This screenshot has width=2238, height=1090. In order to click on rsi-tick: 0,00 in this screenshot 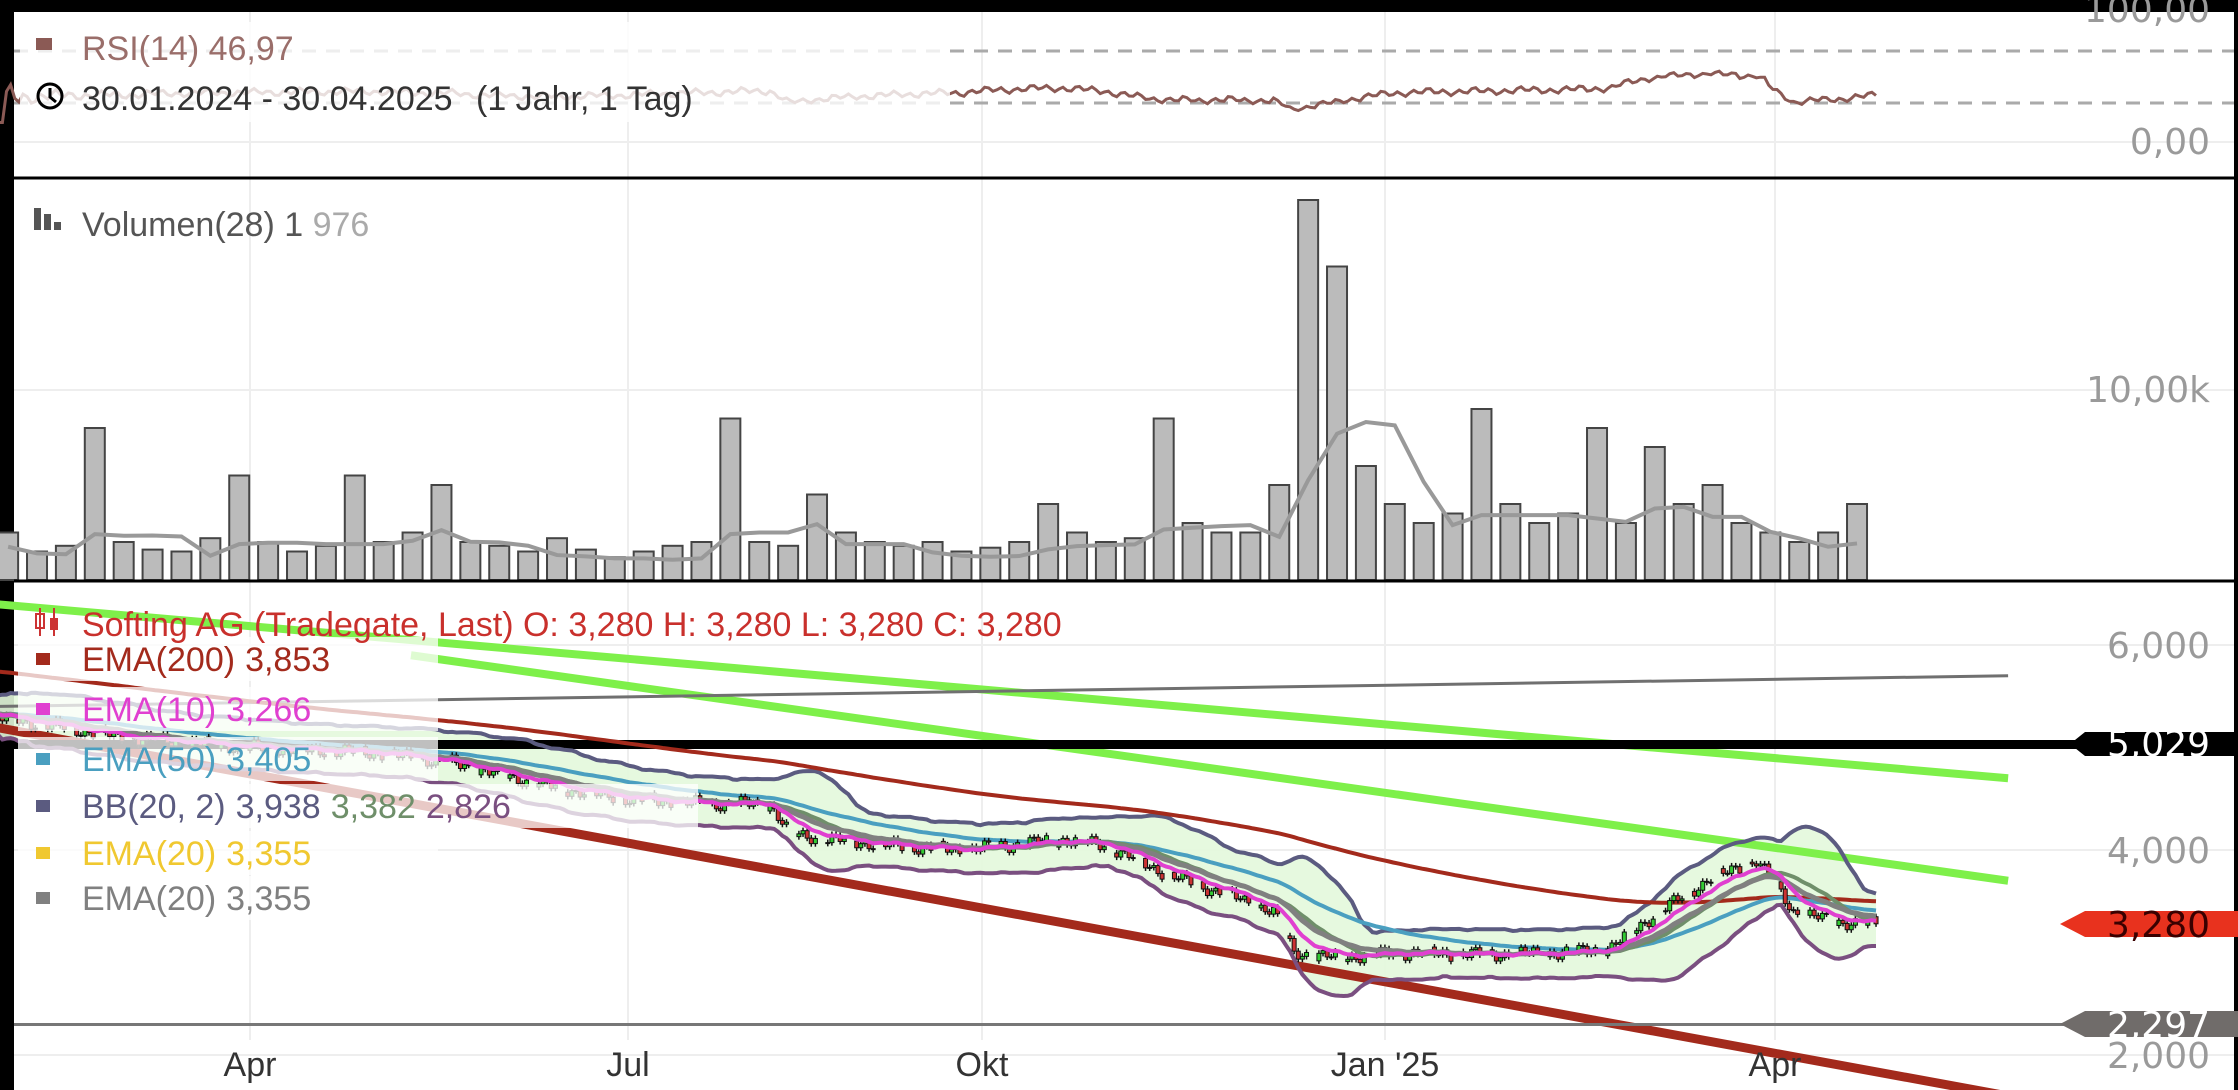, I will do `click(2170, 142)`.